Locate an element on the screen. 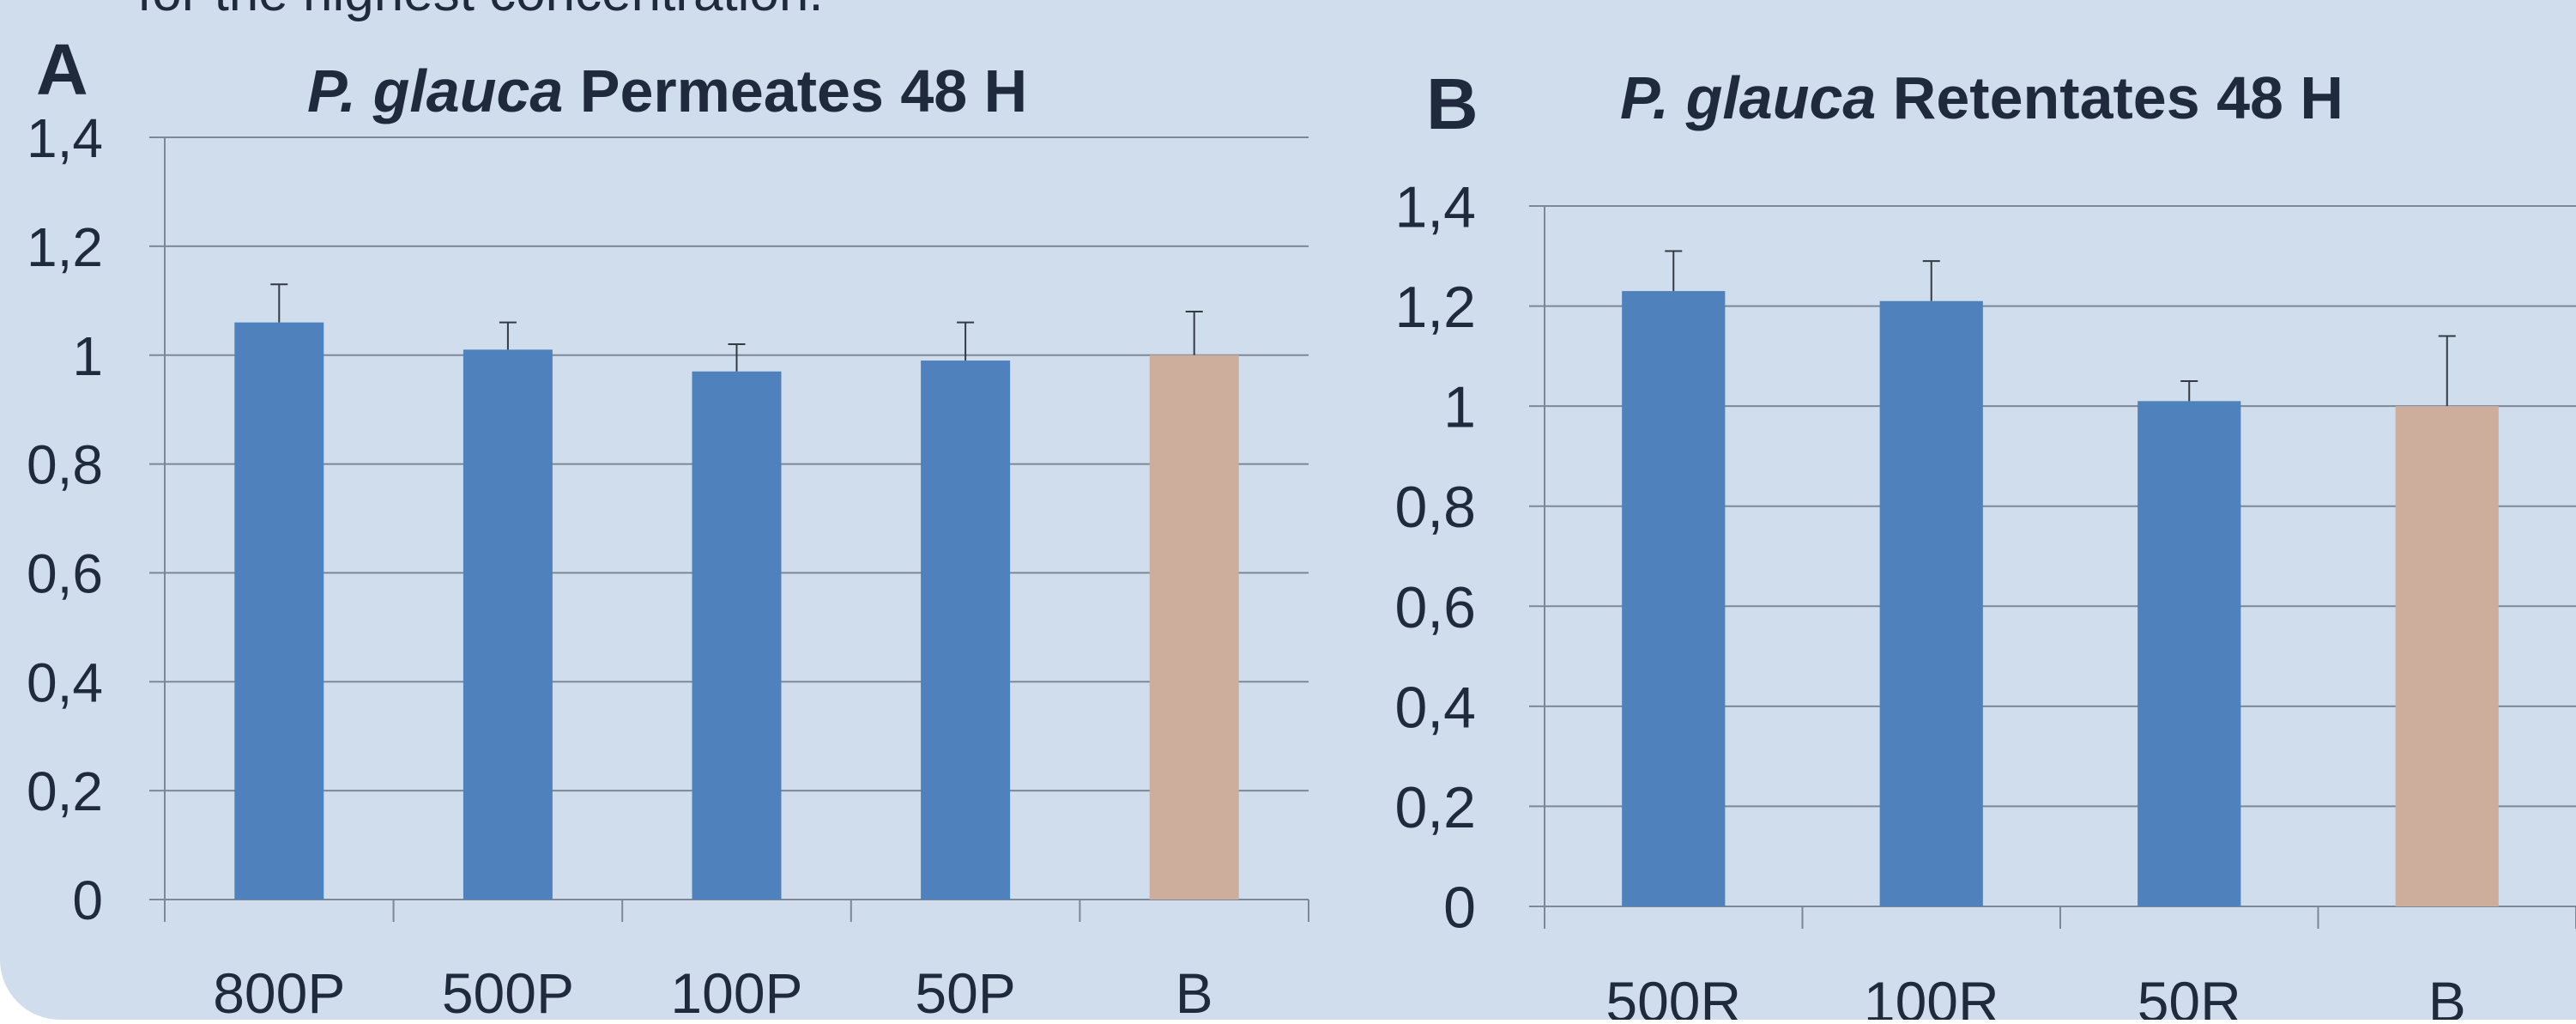  panel-label-b: B is located at coordinates (1452, 104).